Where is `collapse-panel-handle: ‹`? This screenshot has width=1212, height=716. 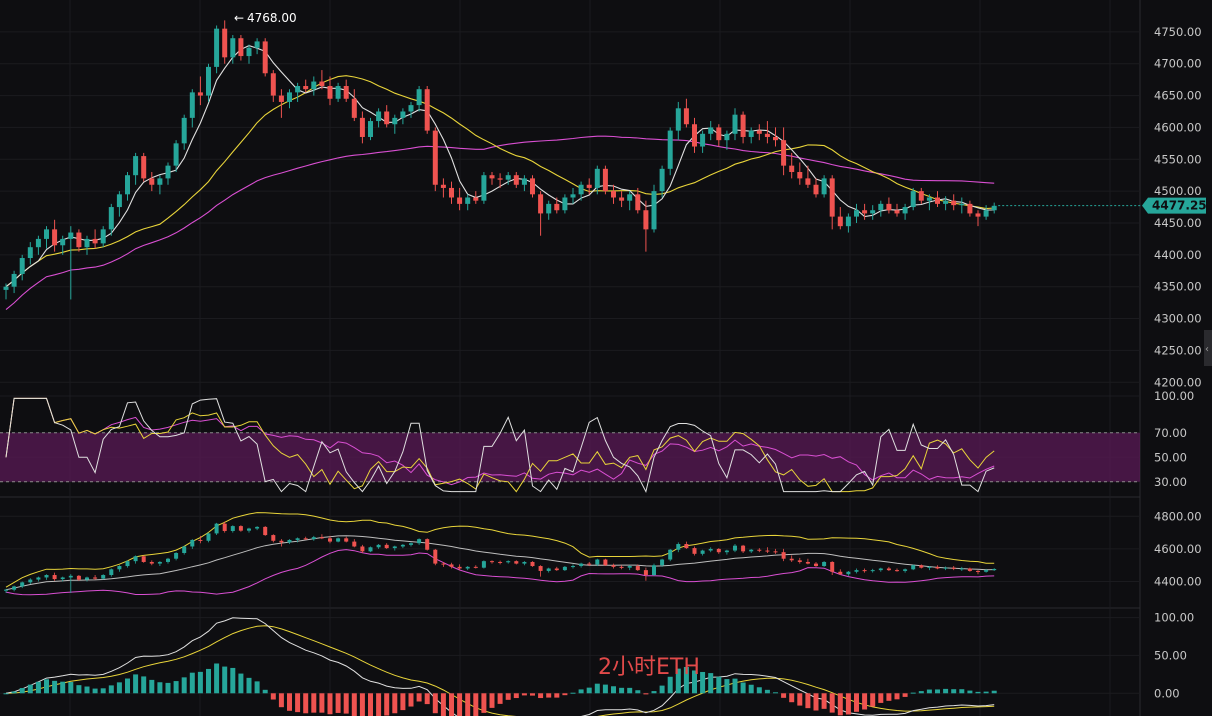 collapse-panel-handle: ‹ is located at coordinates (1208, 348).